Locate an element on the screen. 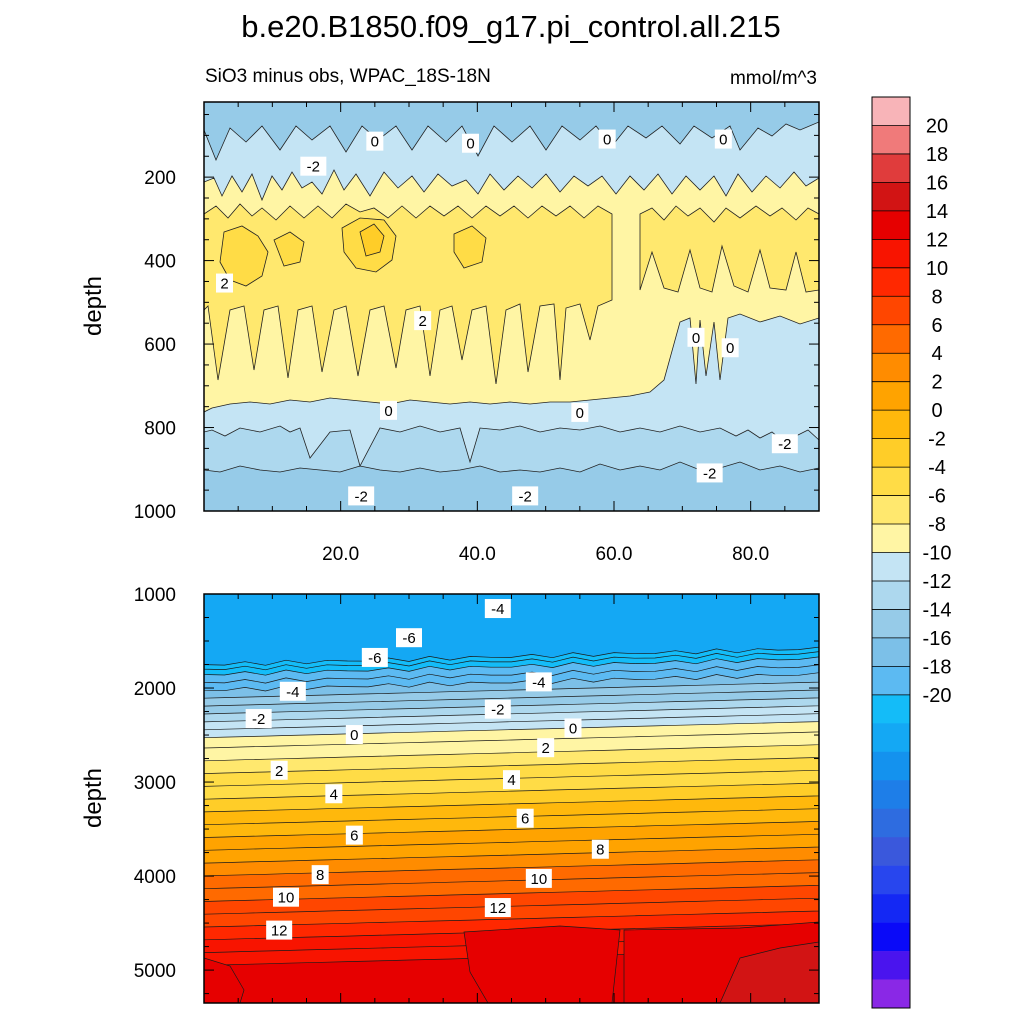 The height and width of the screenshot is (1024, 1024). lower-contour-labels: -4 -6 -6 -4 -4 -2 -2 0 0 2 2 4 4 6 6 8 8 10 10 12 12 is located at coordinates (427, 769).